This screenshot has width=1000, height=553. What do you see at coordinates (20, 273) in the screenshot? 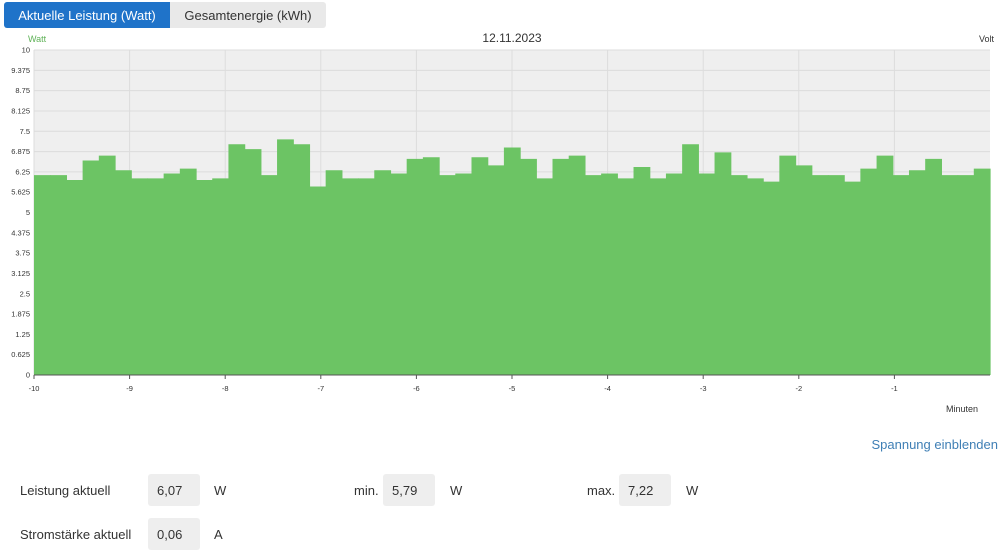
I see `y-tick-label: 3.125` at bounding box center [20, 273].